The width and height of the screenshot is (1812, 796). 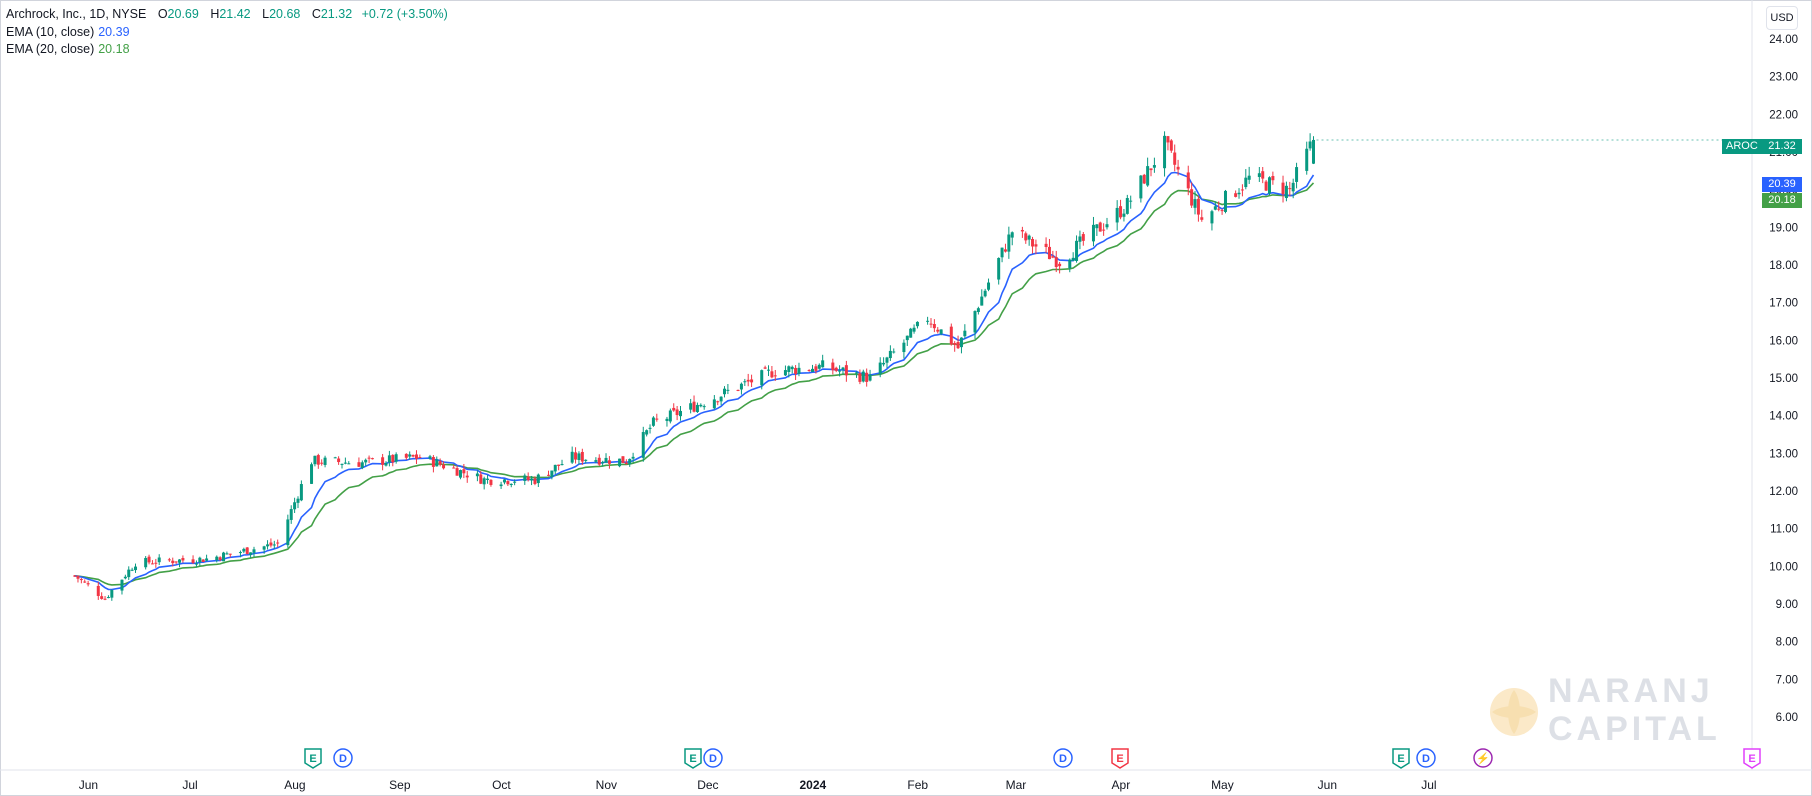 What do you see at coordinates (1782, 146) in the screenshot?
I see `last-price-tag: 21.32` at bounding box center [1782, 146].